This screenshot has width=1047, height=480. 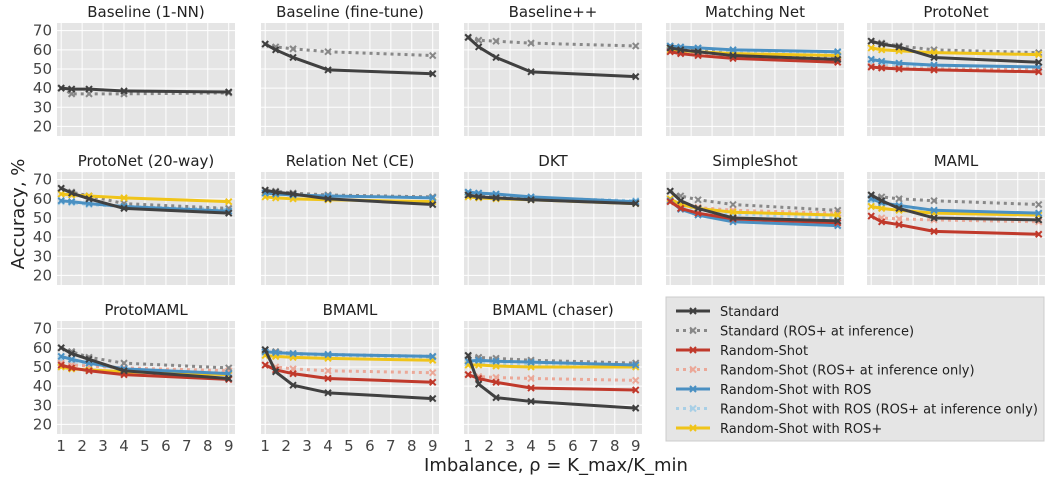 I want to click on y-axis-label: Accuracy, %, so click(x=18, y=214).